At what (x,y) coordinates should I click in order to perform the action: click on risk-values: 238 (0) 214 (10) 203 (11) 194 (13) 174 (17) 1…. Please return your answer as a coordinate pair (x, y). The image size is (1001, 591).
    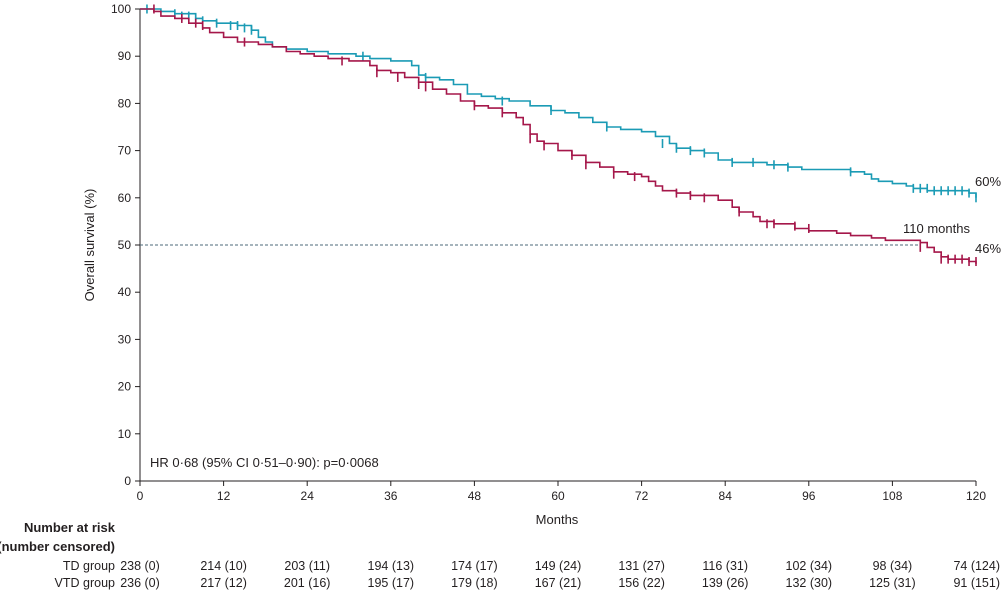
    Looking at the image, I should click on (560, 574).